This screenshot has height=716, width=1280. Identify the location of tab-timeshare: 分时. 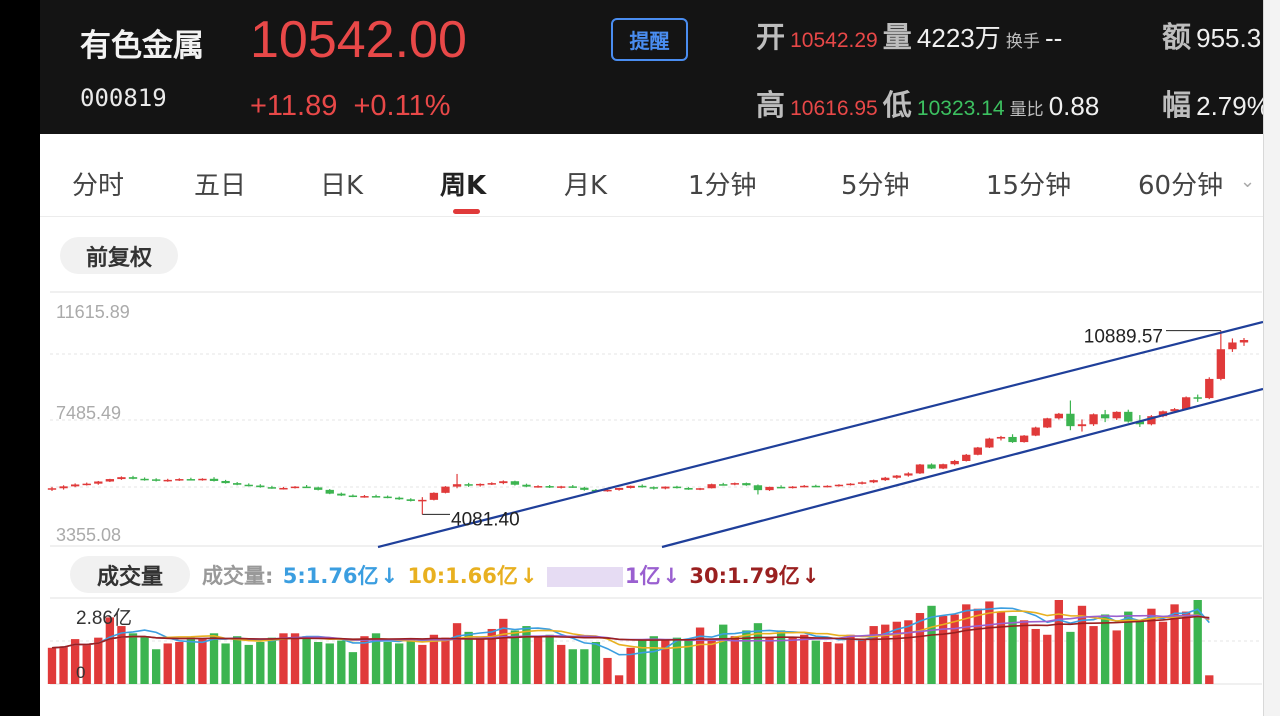
(98, 186).